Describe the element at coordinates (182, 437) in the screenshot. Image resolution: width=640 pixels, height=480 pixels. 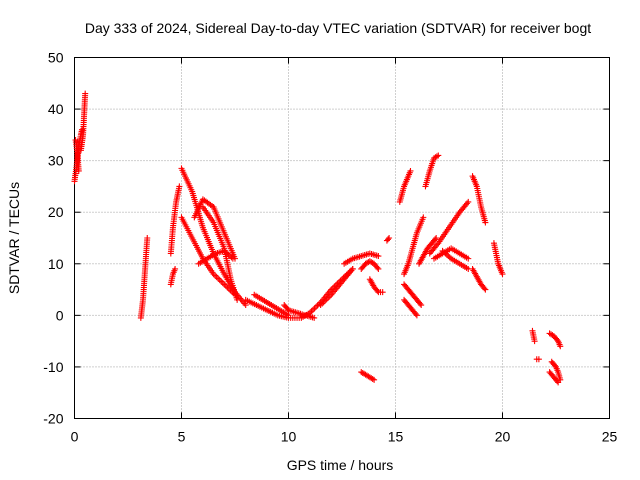
I see `x-tick-label: 5` at that location.